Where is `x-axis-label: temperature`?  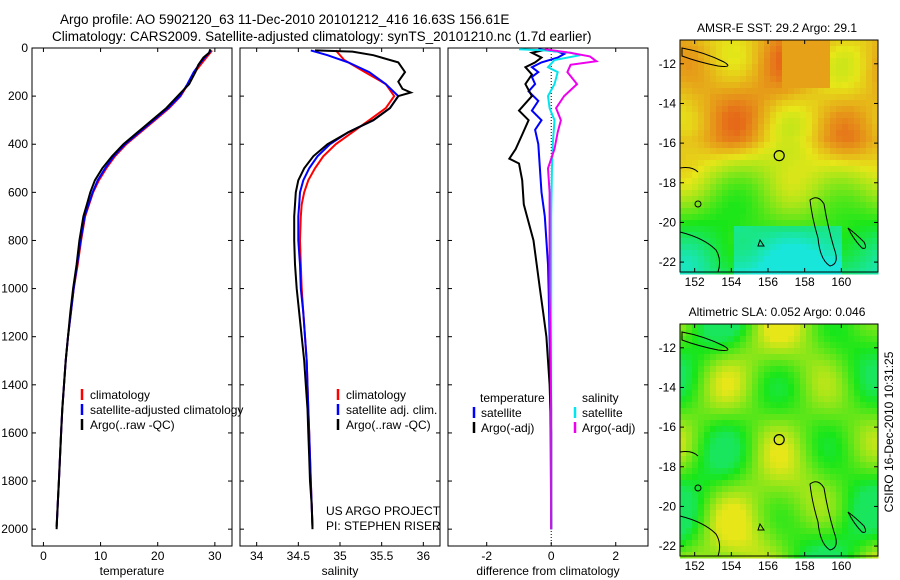
x-axis-label: temperature is located at coordinates (132, 571).